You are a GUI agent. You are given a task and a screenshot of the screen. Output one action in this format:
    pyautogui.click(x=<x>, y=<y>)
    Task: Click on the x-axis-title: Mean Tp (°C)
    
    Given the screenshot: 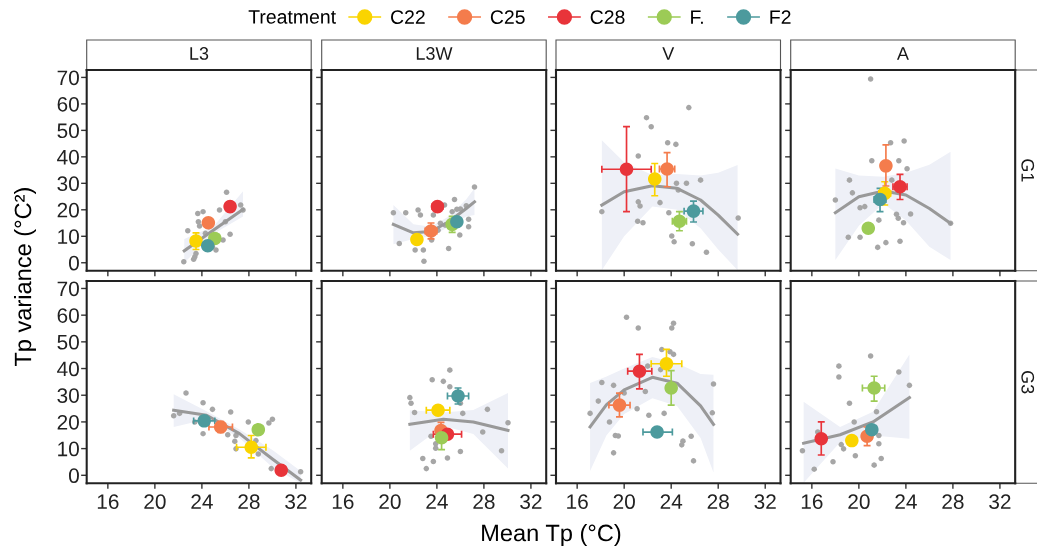 What is the action you would take?
    pyautogui.click(x=551, y=535)
    